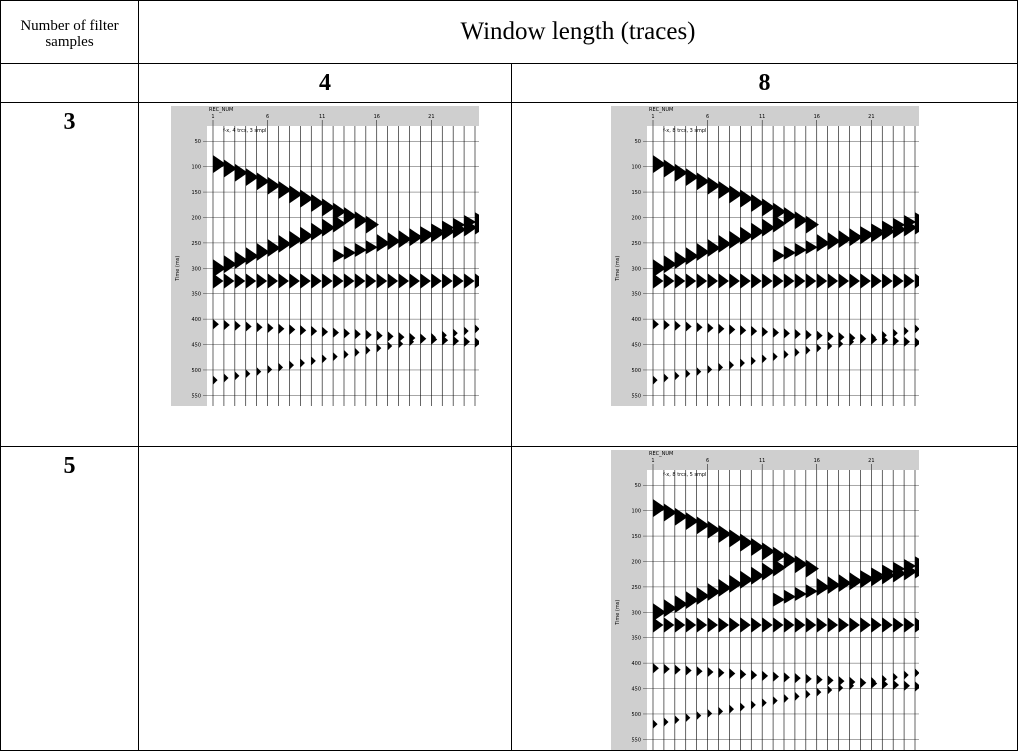 Image resolution: width=1021 pixels, height=753 pixels. I want to click on y-tick-label: 100, so click(636, 168).